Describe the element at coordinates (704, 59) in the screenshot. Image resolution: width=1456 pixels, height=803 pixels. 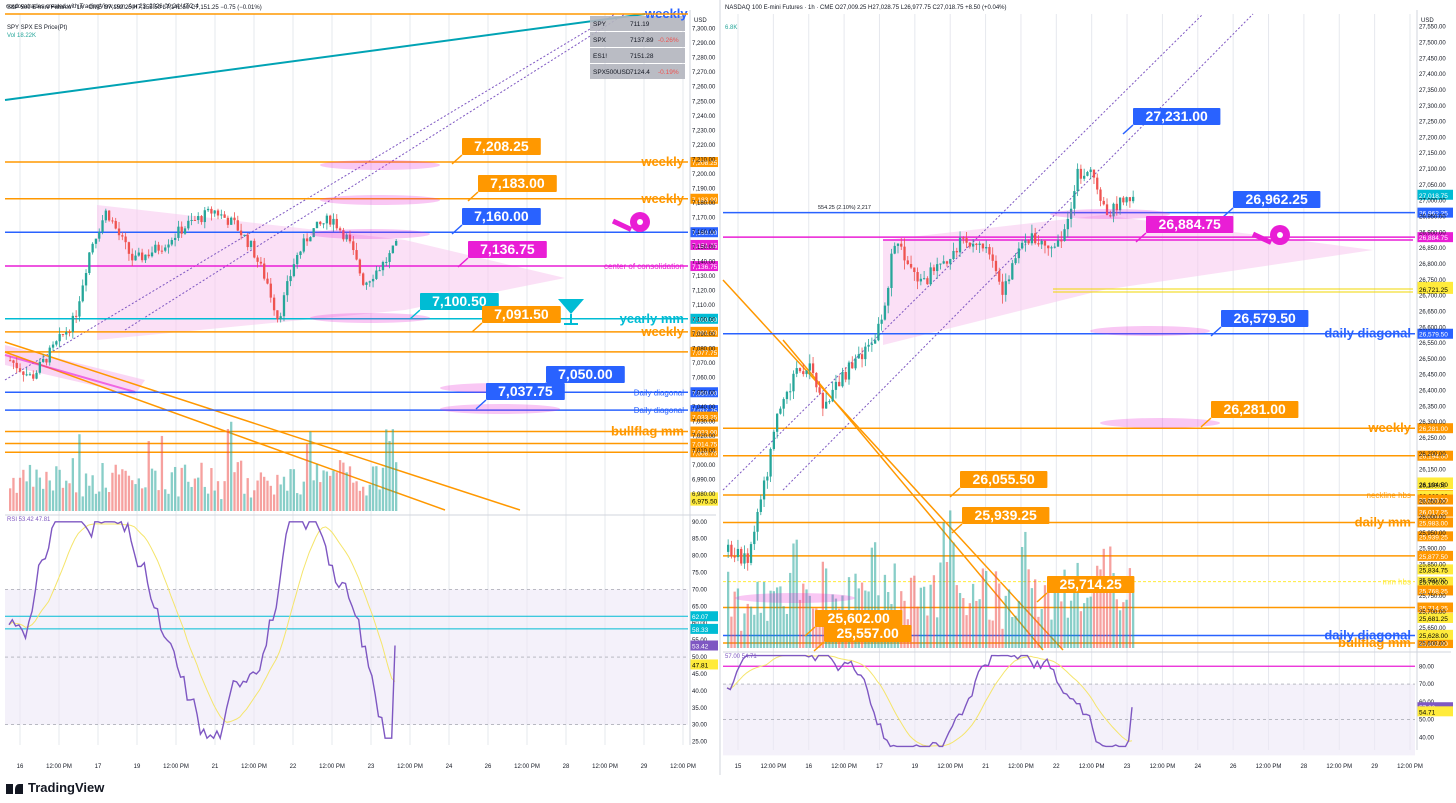
I see `price-axis-tick: 7,280.00` at that location.